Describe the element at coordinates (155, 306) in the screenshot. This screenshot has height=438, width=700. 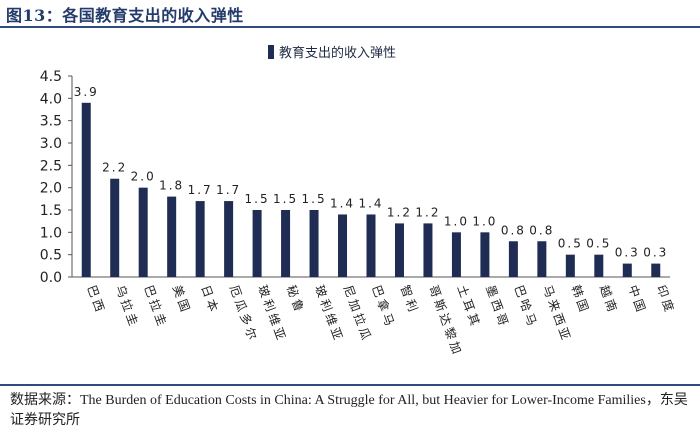
I see `x-category-label: 巴拉圭` at that location.